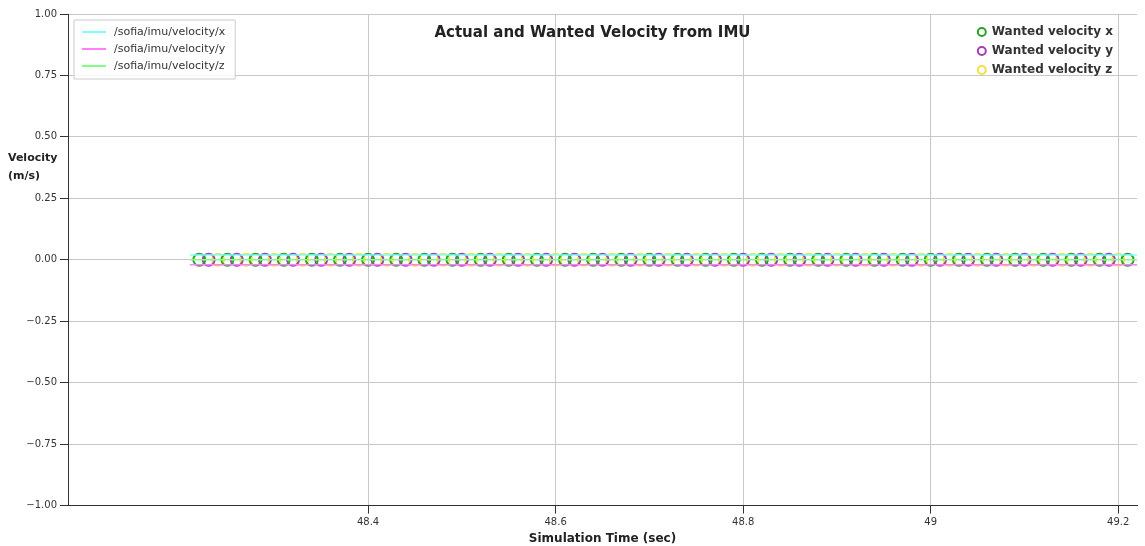 This screenshot has height=546, width=1145. What do you see at coordinates (41, 505) in the screenshot?
I see `y-tick-label: −1.00` at bounding box center [41, 505].